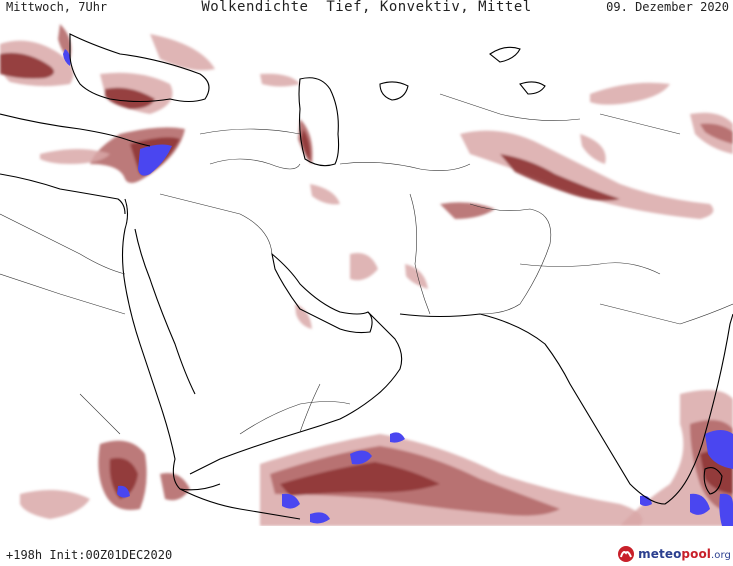 The image size is (733, 566). Describe the element at coordinates (667, 7) in the screenshot. I see `forecast-date: 09. Dezember 2020` at that location.